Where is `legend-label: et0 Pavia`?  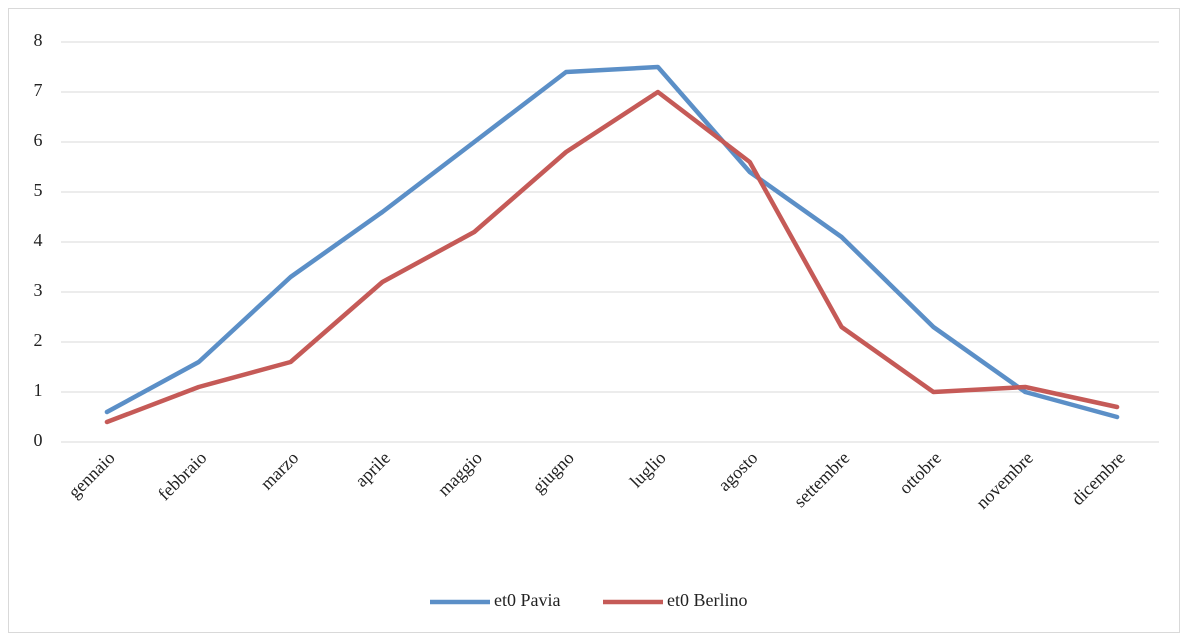
legend-label: et0 Pavia is located at coordinates (527, 600).